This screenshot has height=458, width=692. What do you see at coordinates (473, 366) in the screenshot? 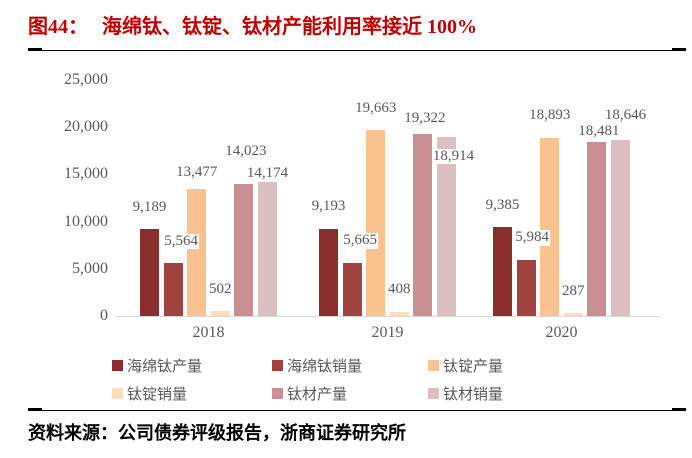
I see `legend-label: 钛锭产量` at bounding box center [473, 366].